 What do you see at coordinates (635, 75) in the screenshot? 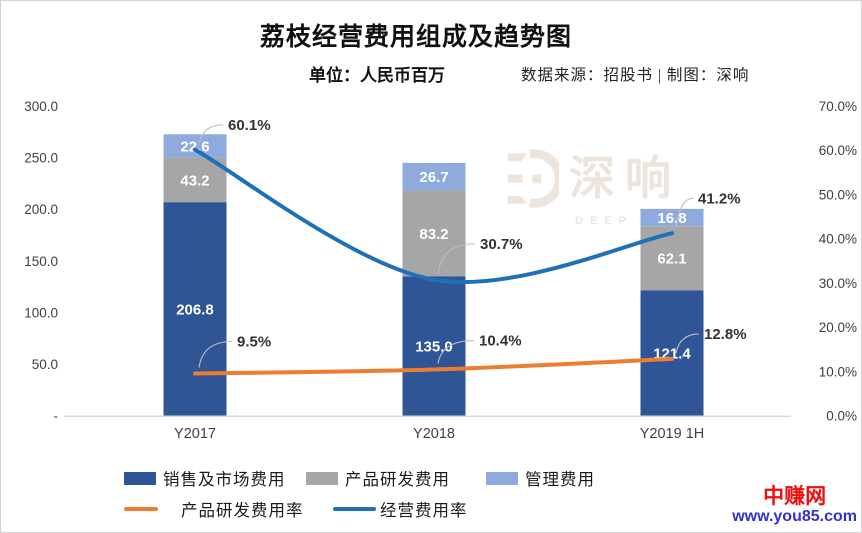
I see `data-source-label: 数据来源：招股书 | 制图：深响` at bounding box center [635, 75].